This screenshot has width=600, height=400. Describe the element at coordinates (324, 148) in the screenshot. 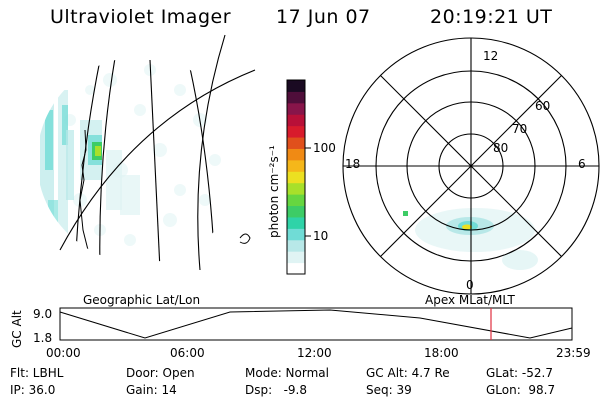

I see `colorbar-label-100: 100` at that location.